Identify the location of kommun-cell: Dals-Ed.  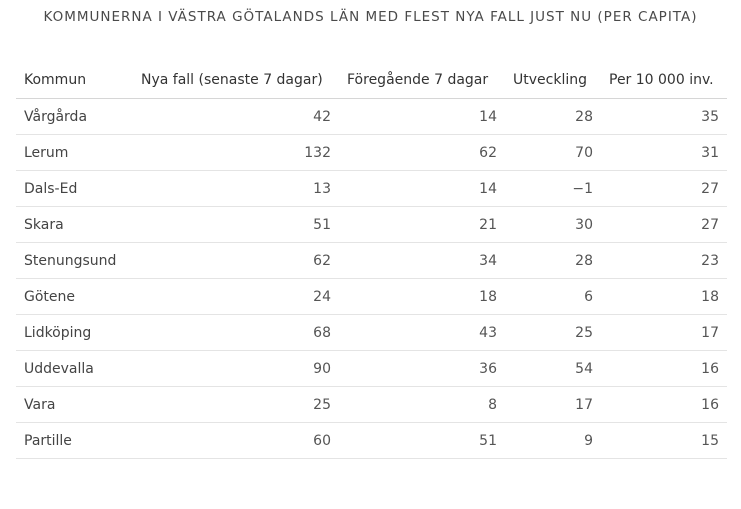
(74, 188).